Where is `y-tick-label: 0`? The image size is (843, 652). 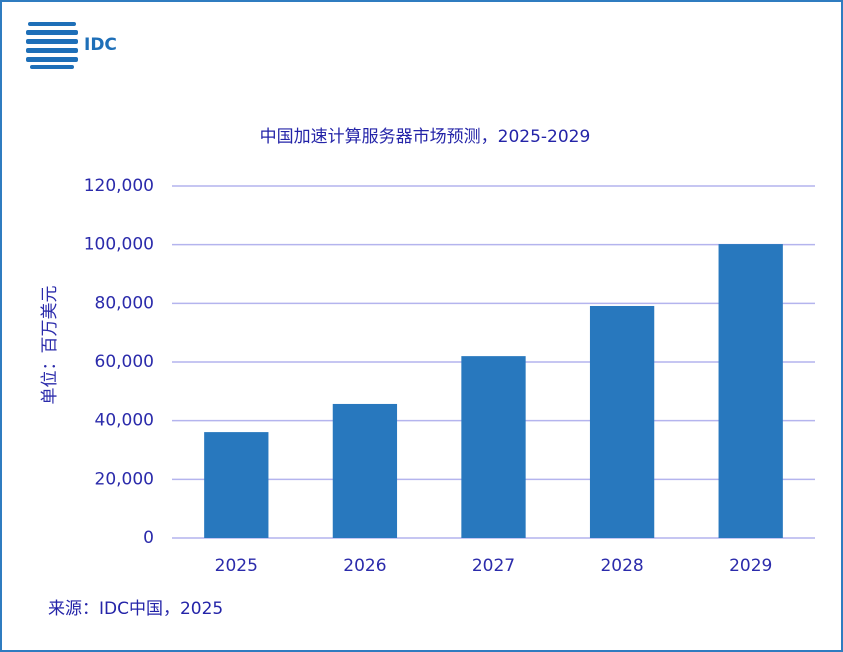
y-tick-label: 0 is located at coordinates (148, 538).